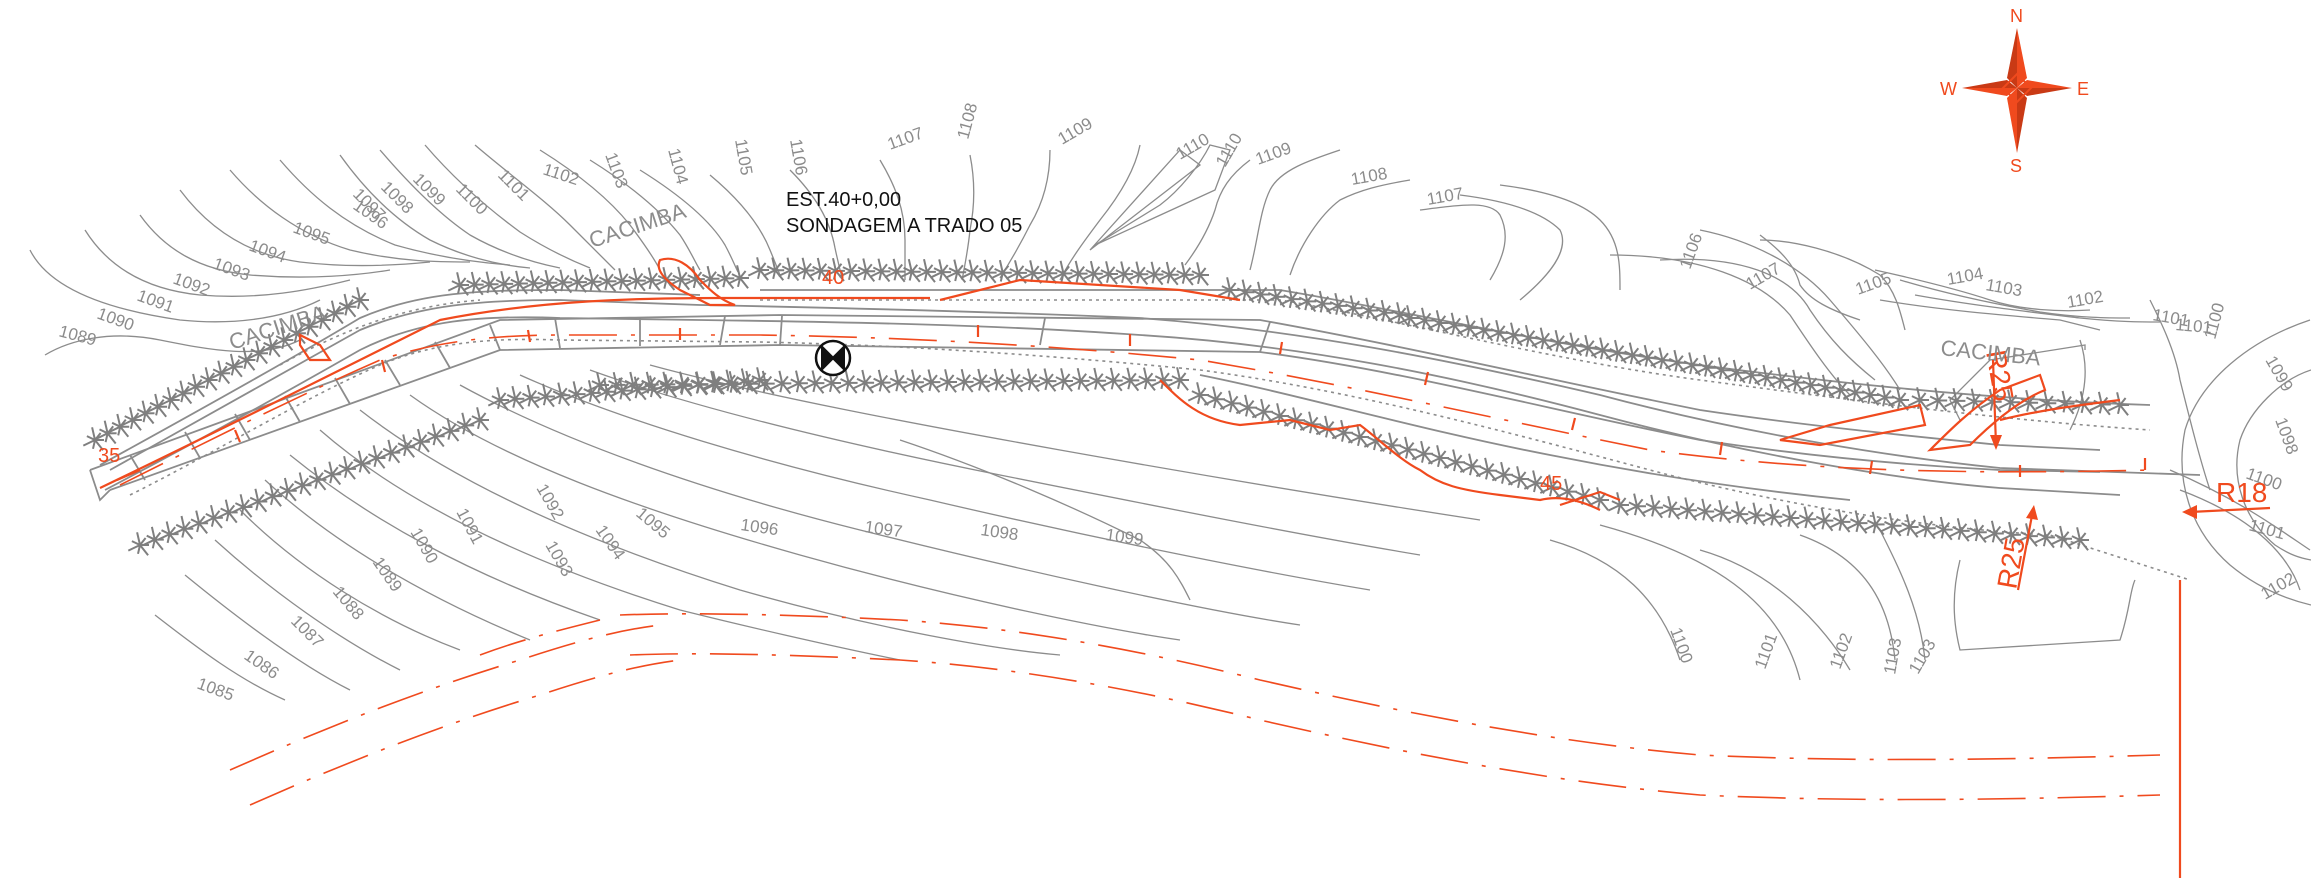 Image resolution: width=2311 pixels, height=878 pixels. What do you see at coordinates (1124, 537) in the screenshot?
I see `svg-text: 1099` at bounding box center [1124, 537].